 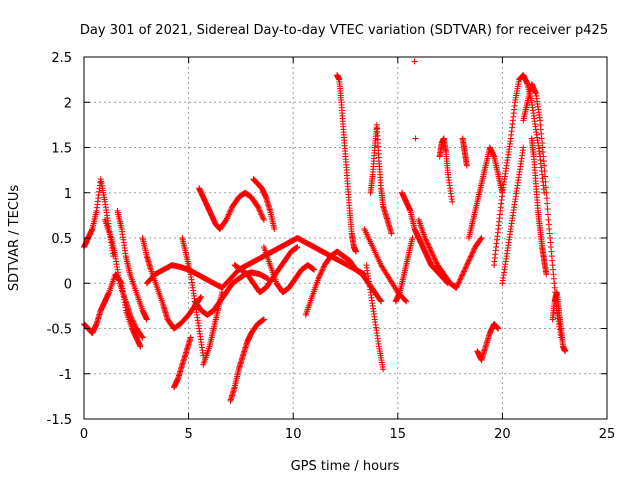 What do you see at coordinates (61, 58) in the screenshot?
I see `y-tick-label: 2.5` at bounding box center [61, 58].